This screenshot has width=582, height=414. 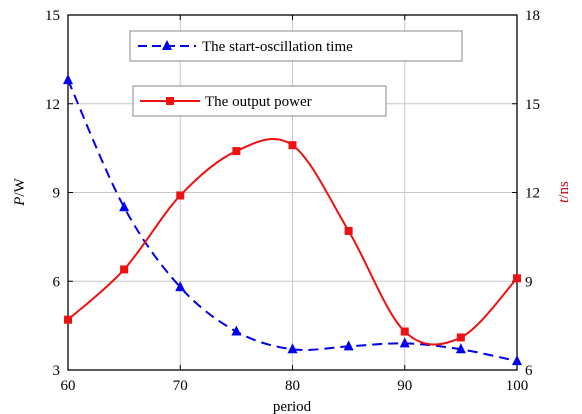 I want to click on y-right-tick-label: 18, so click(x=532, y=16).